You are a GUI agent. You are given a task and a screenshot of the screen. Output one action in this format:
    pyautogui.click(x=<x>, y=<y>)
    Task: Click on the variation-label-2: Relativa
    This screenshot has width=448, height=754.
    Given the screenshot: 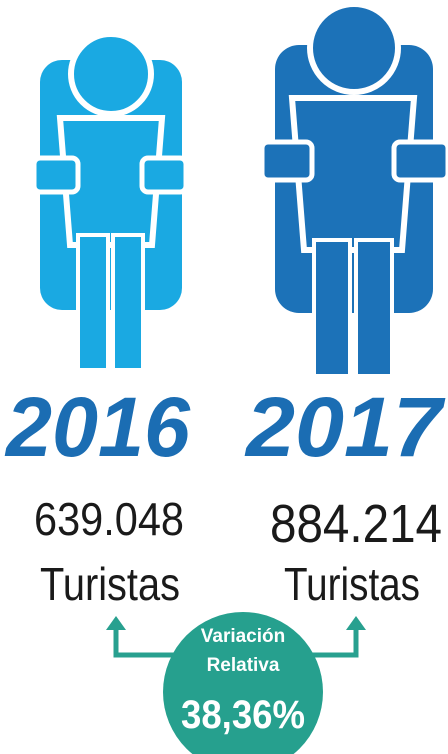 What is the action you would take?
    pyautogui.click(x=243, y=665)
    